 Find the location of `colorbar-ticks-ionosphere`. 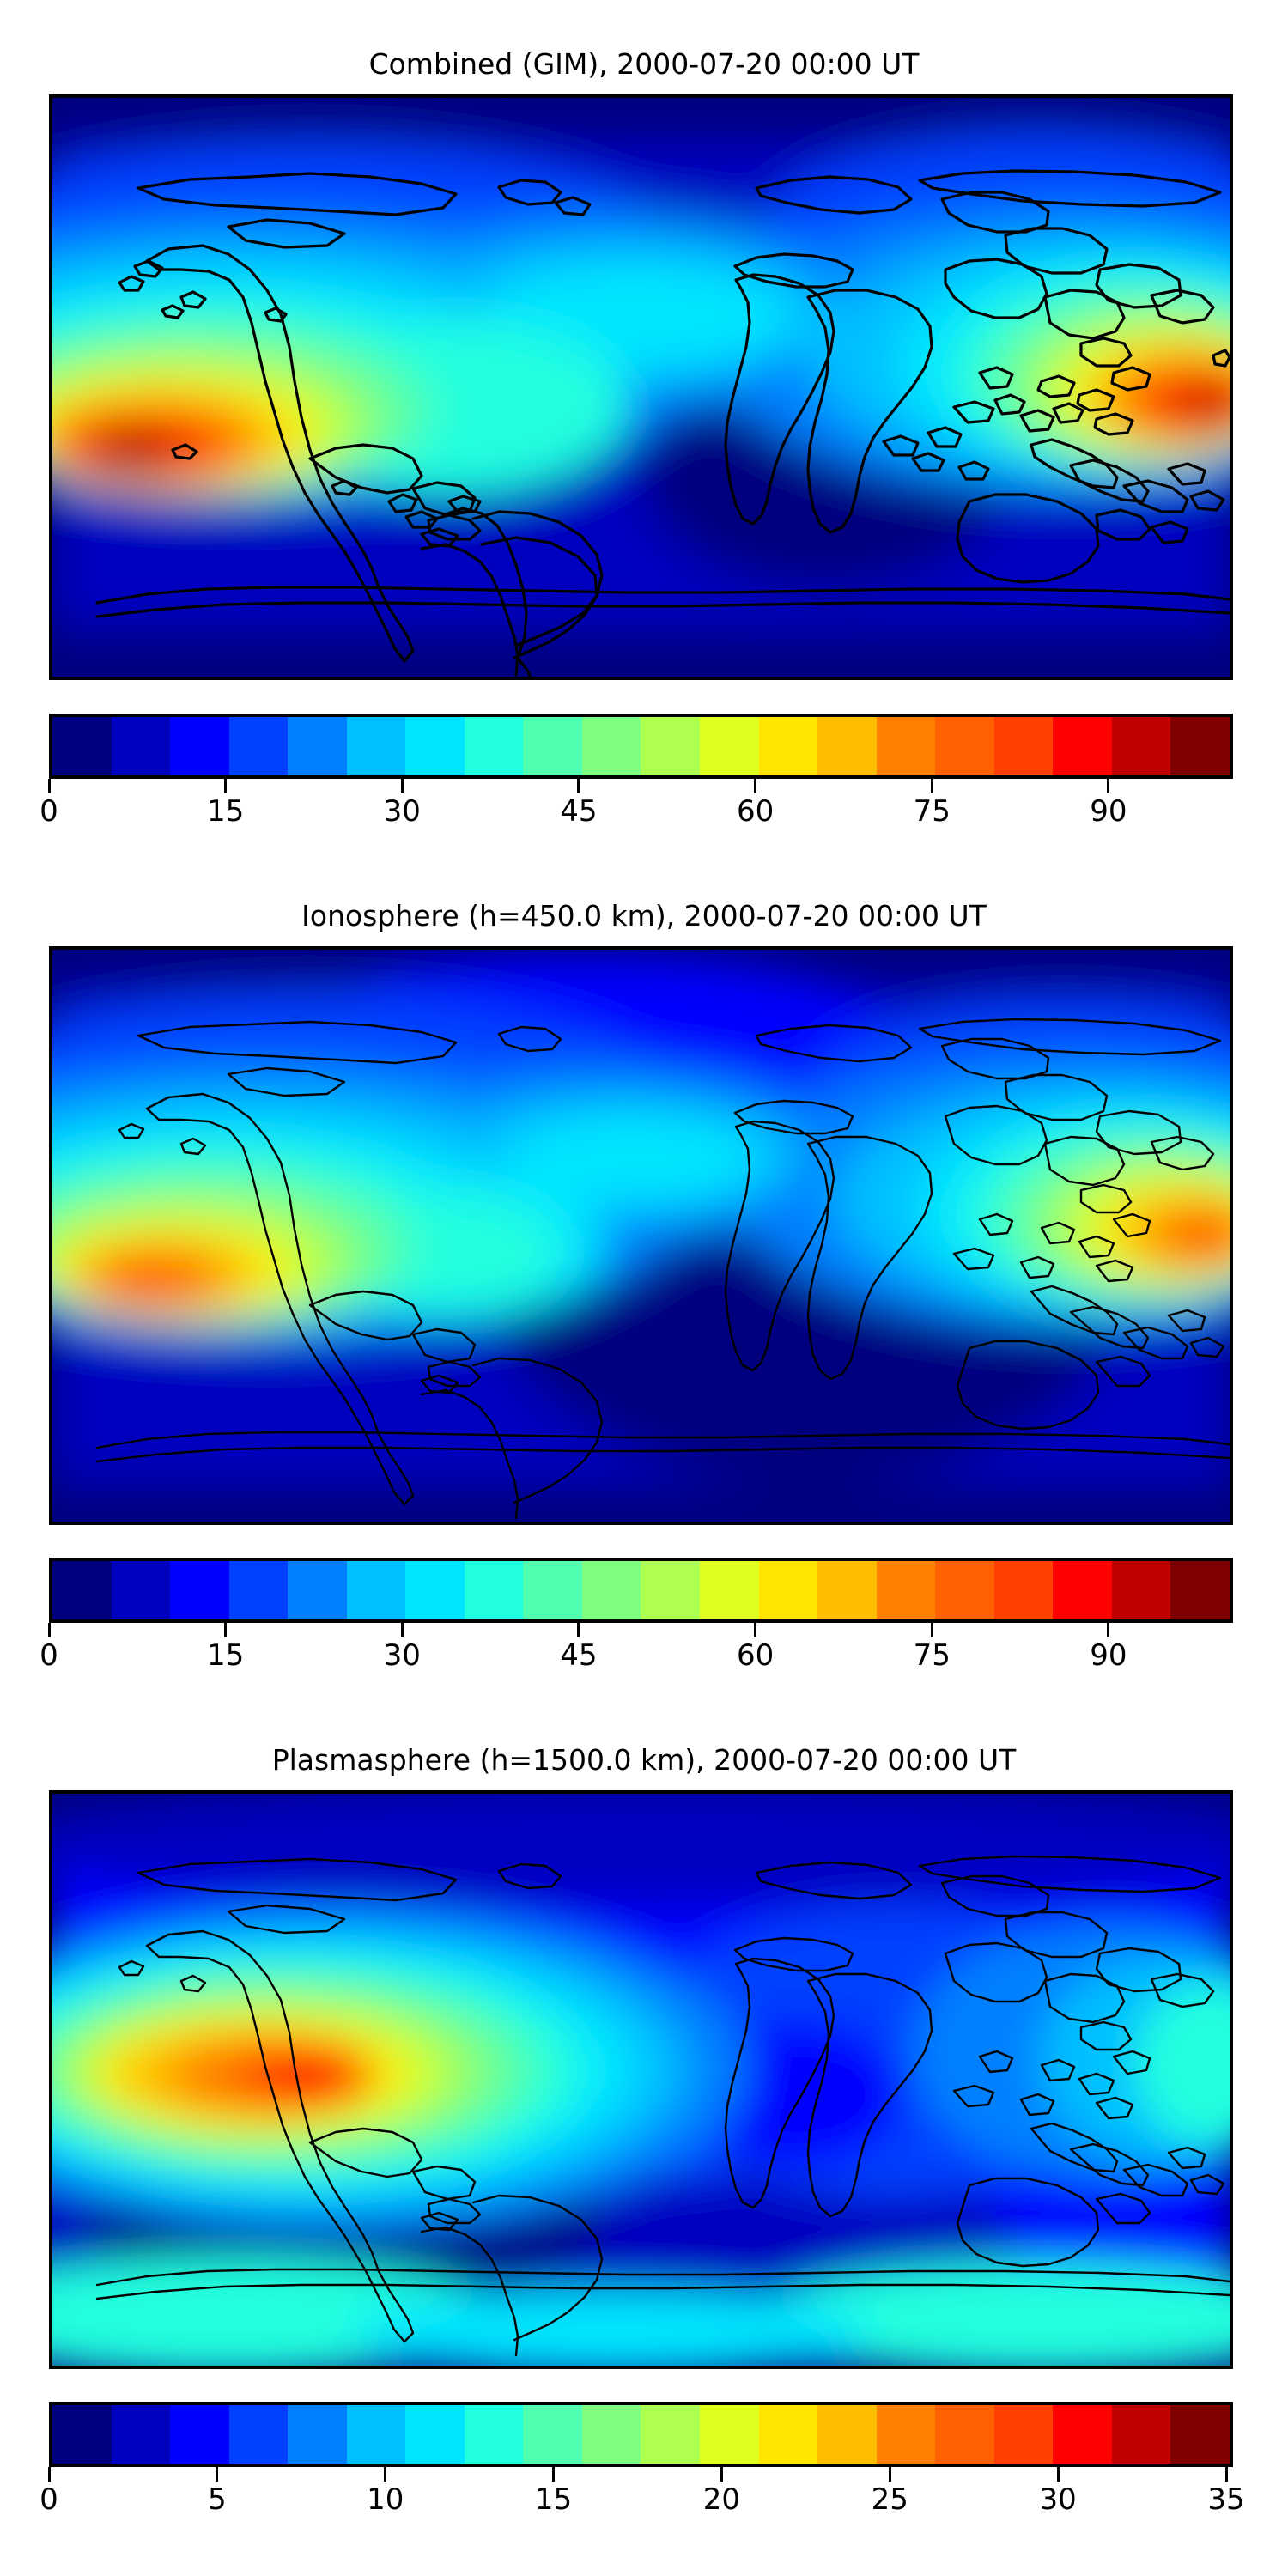

colorbar-ticks-ionosphere is located at coordinates (638, 1631).